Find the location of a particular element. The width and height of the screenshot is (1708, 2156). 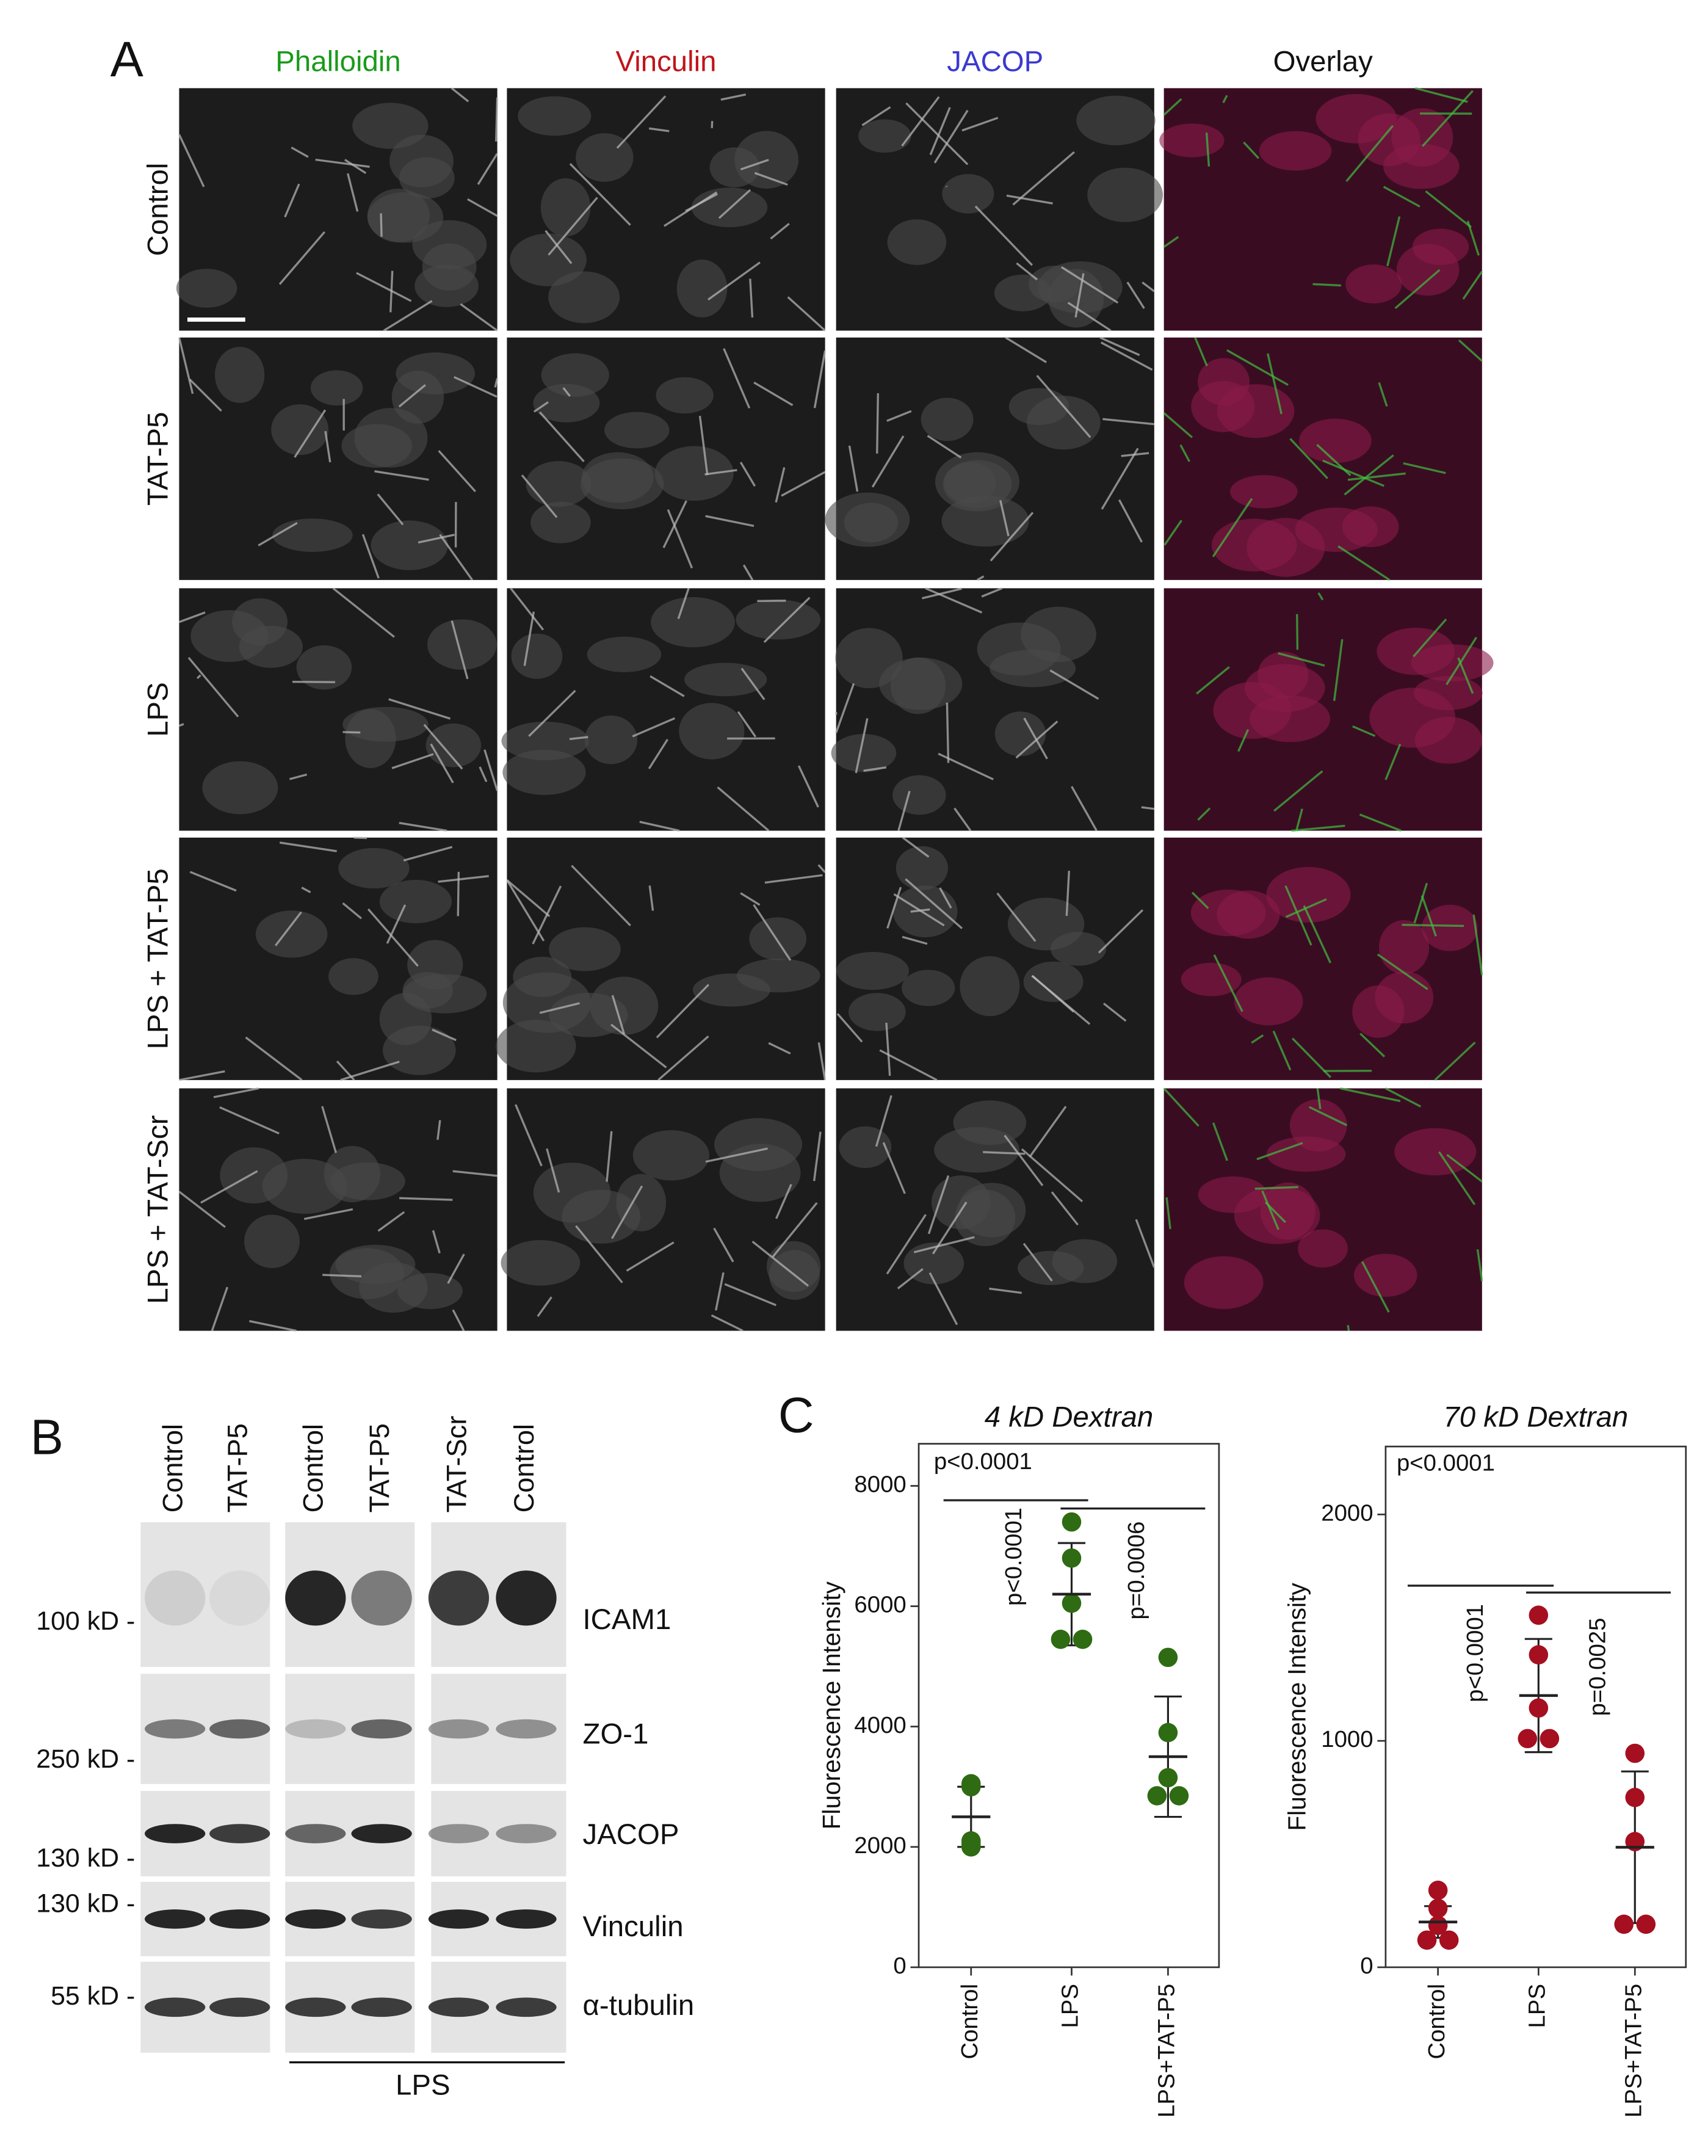

protein-label: α-tubulin is located at coordinates (639, 2005).